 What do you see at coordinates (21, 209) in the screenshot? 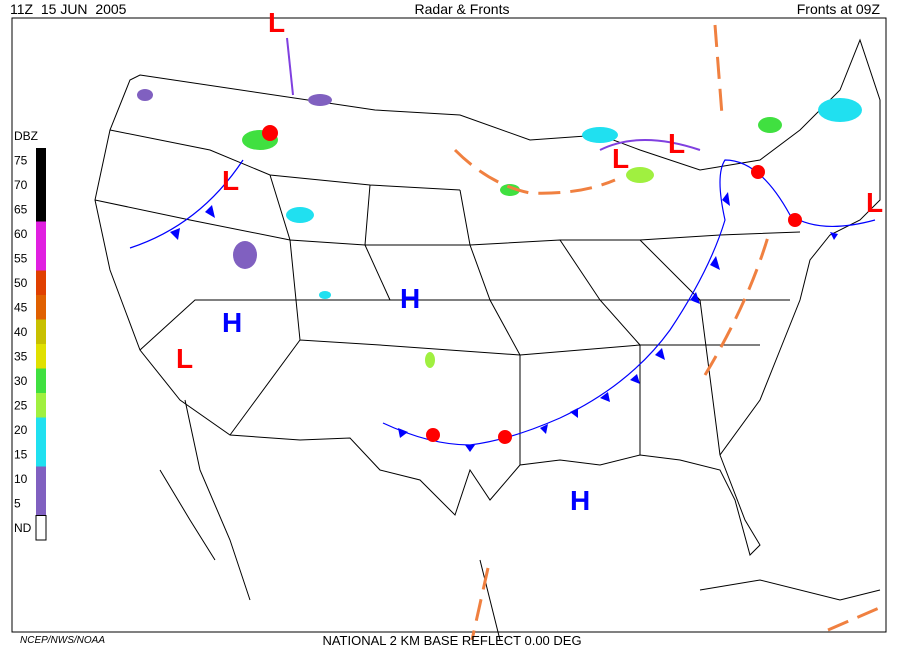
I see `legend-label: 65` at bounding box center [21, 209].